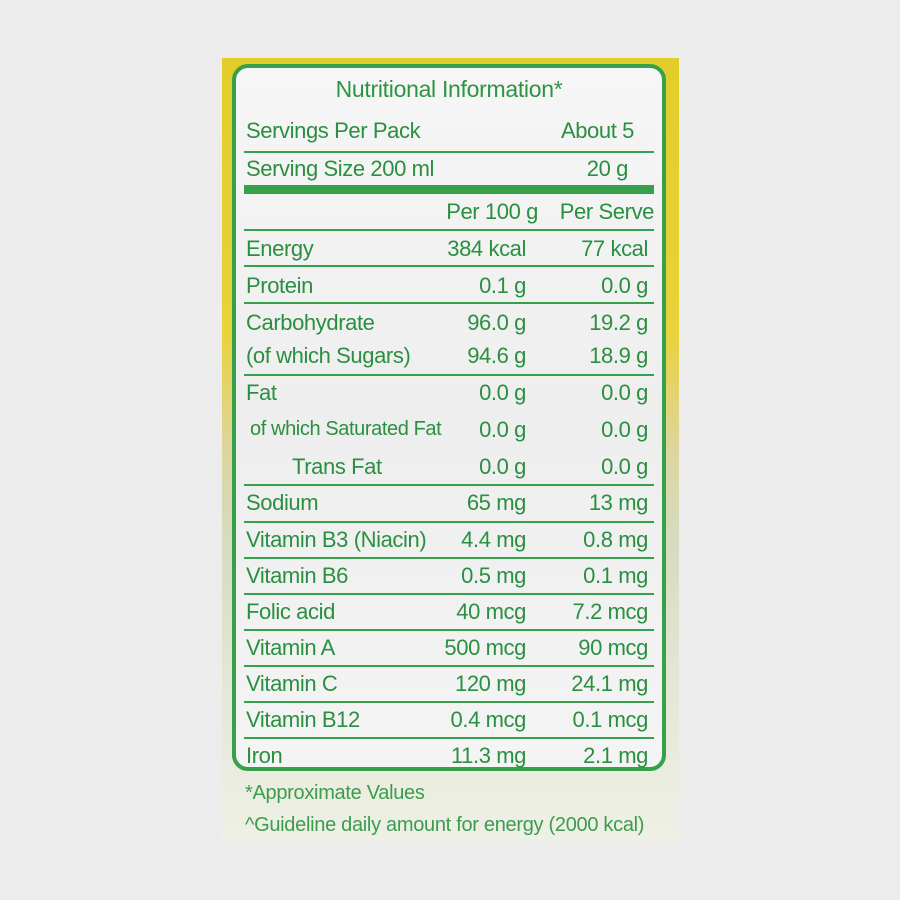 This screenshot has width=900, height=900. Describe the element at coordinates (615, 539) in the screenshot. I see `nutrient-perserve: 0.8 mg` at that location.